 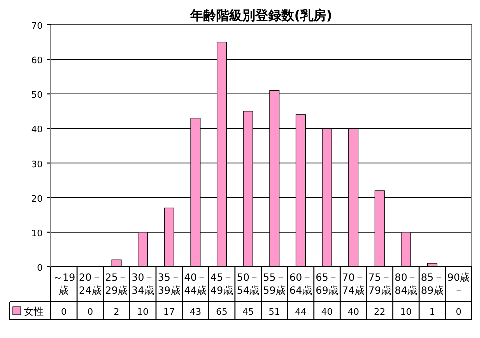 I want to click on x-tick-label: 25－29歳, so click(x=116, y=285).